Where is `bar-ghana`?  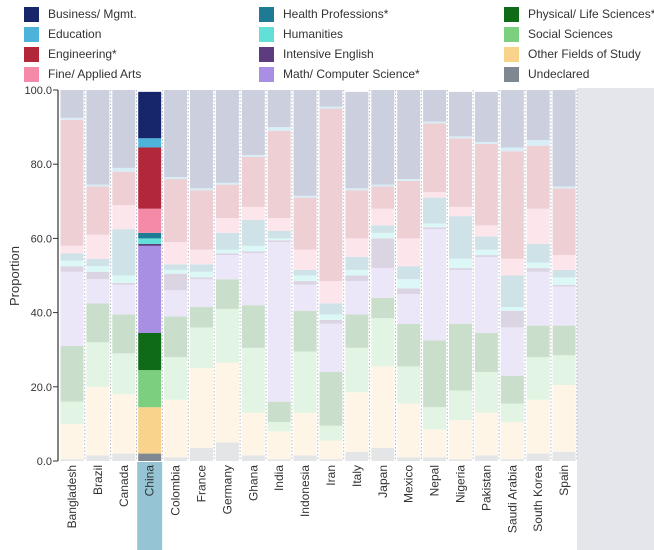
bar-ghana is located at coordinates (253, 275).